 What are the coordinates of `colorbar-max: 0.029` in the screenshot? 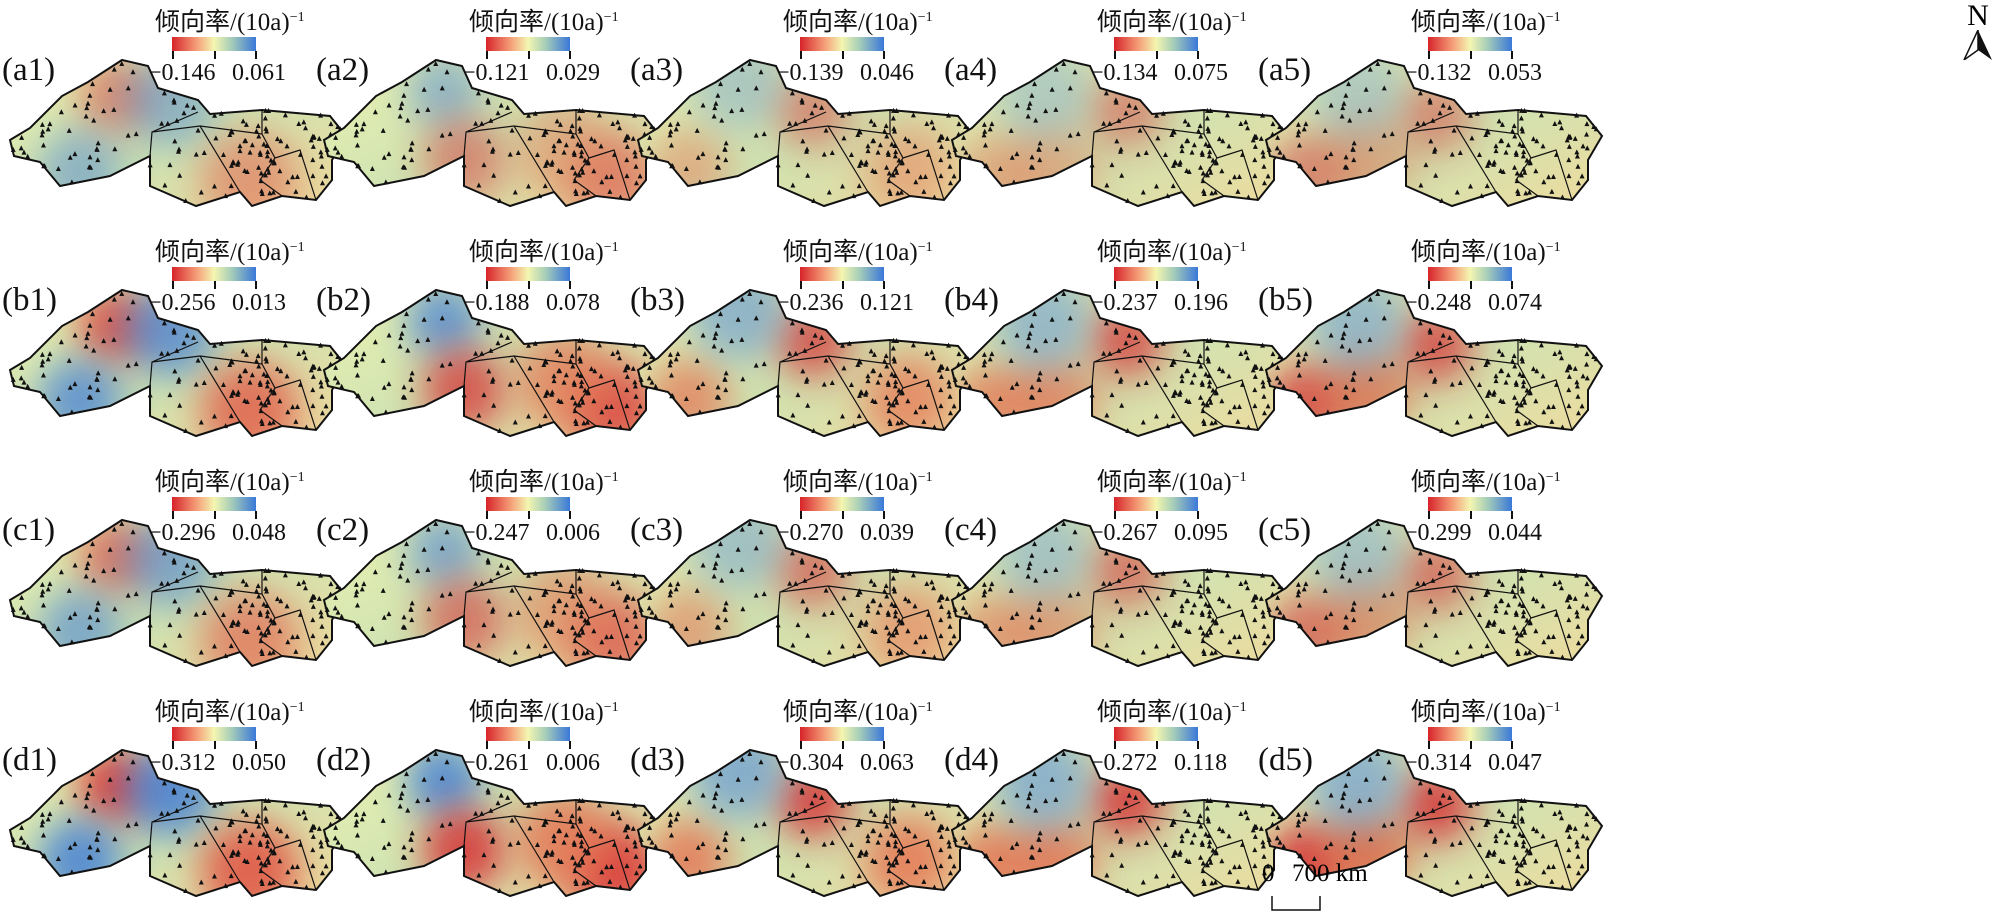 It's located at (573, 73).